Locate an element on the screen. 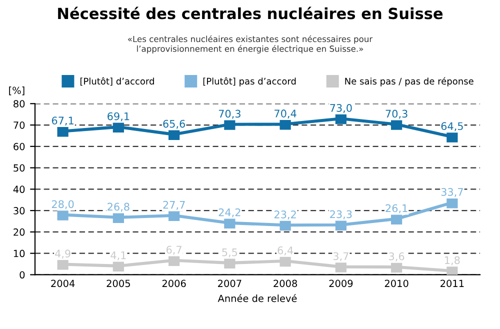  x-tick-label: 2010 is located at coordinates (396, 284).